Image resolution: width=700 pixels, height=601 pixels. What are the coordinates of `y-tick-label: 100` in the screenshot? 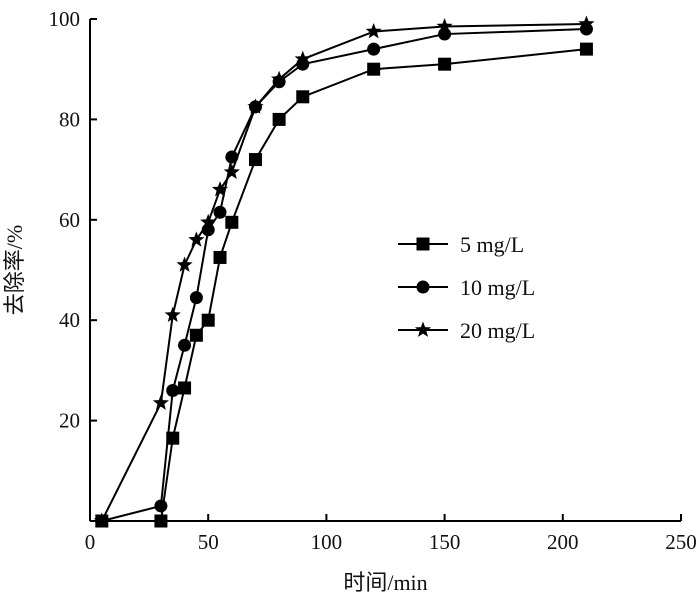 It's located at (65, 19).